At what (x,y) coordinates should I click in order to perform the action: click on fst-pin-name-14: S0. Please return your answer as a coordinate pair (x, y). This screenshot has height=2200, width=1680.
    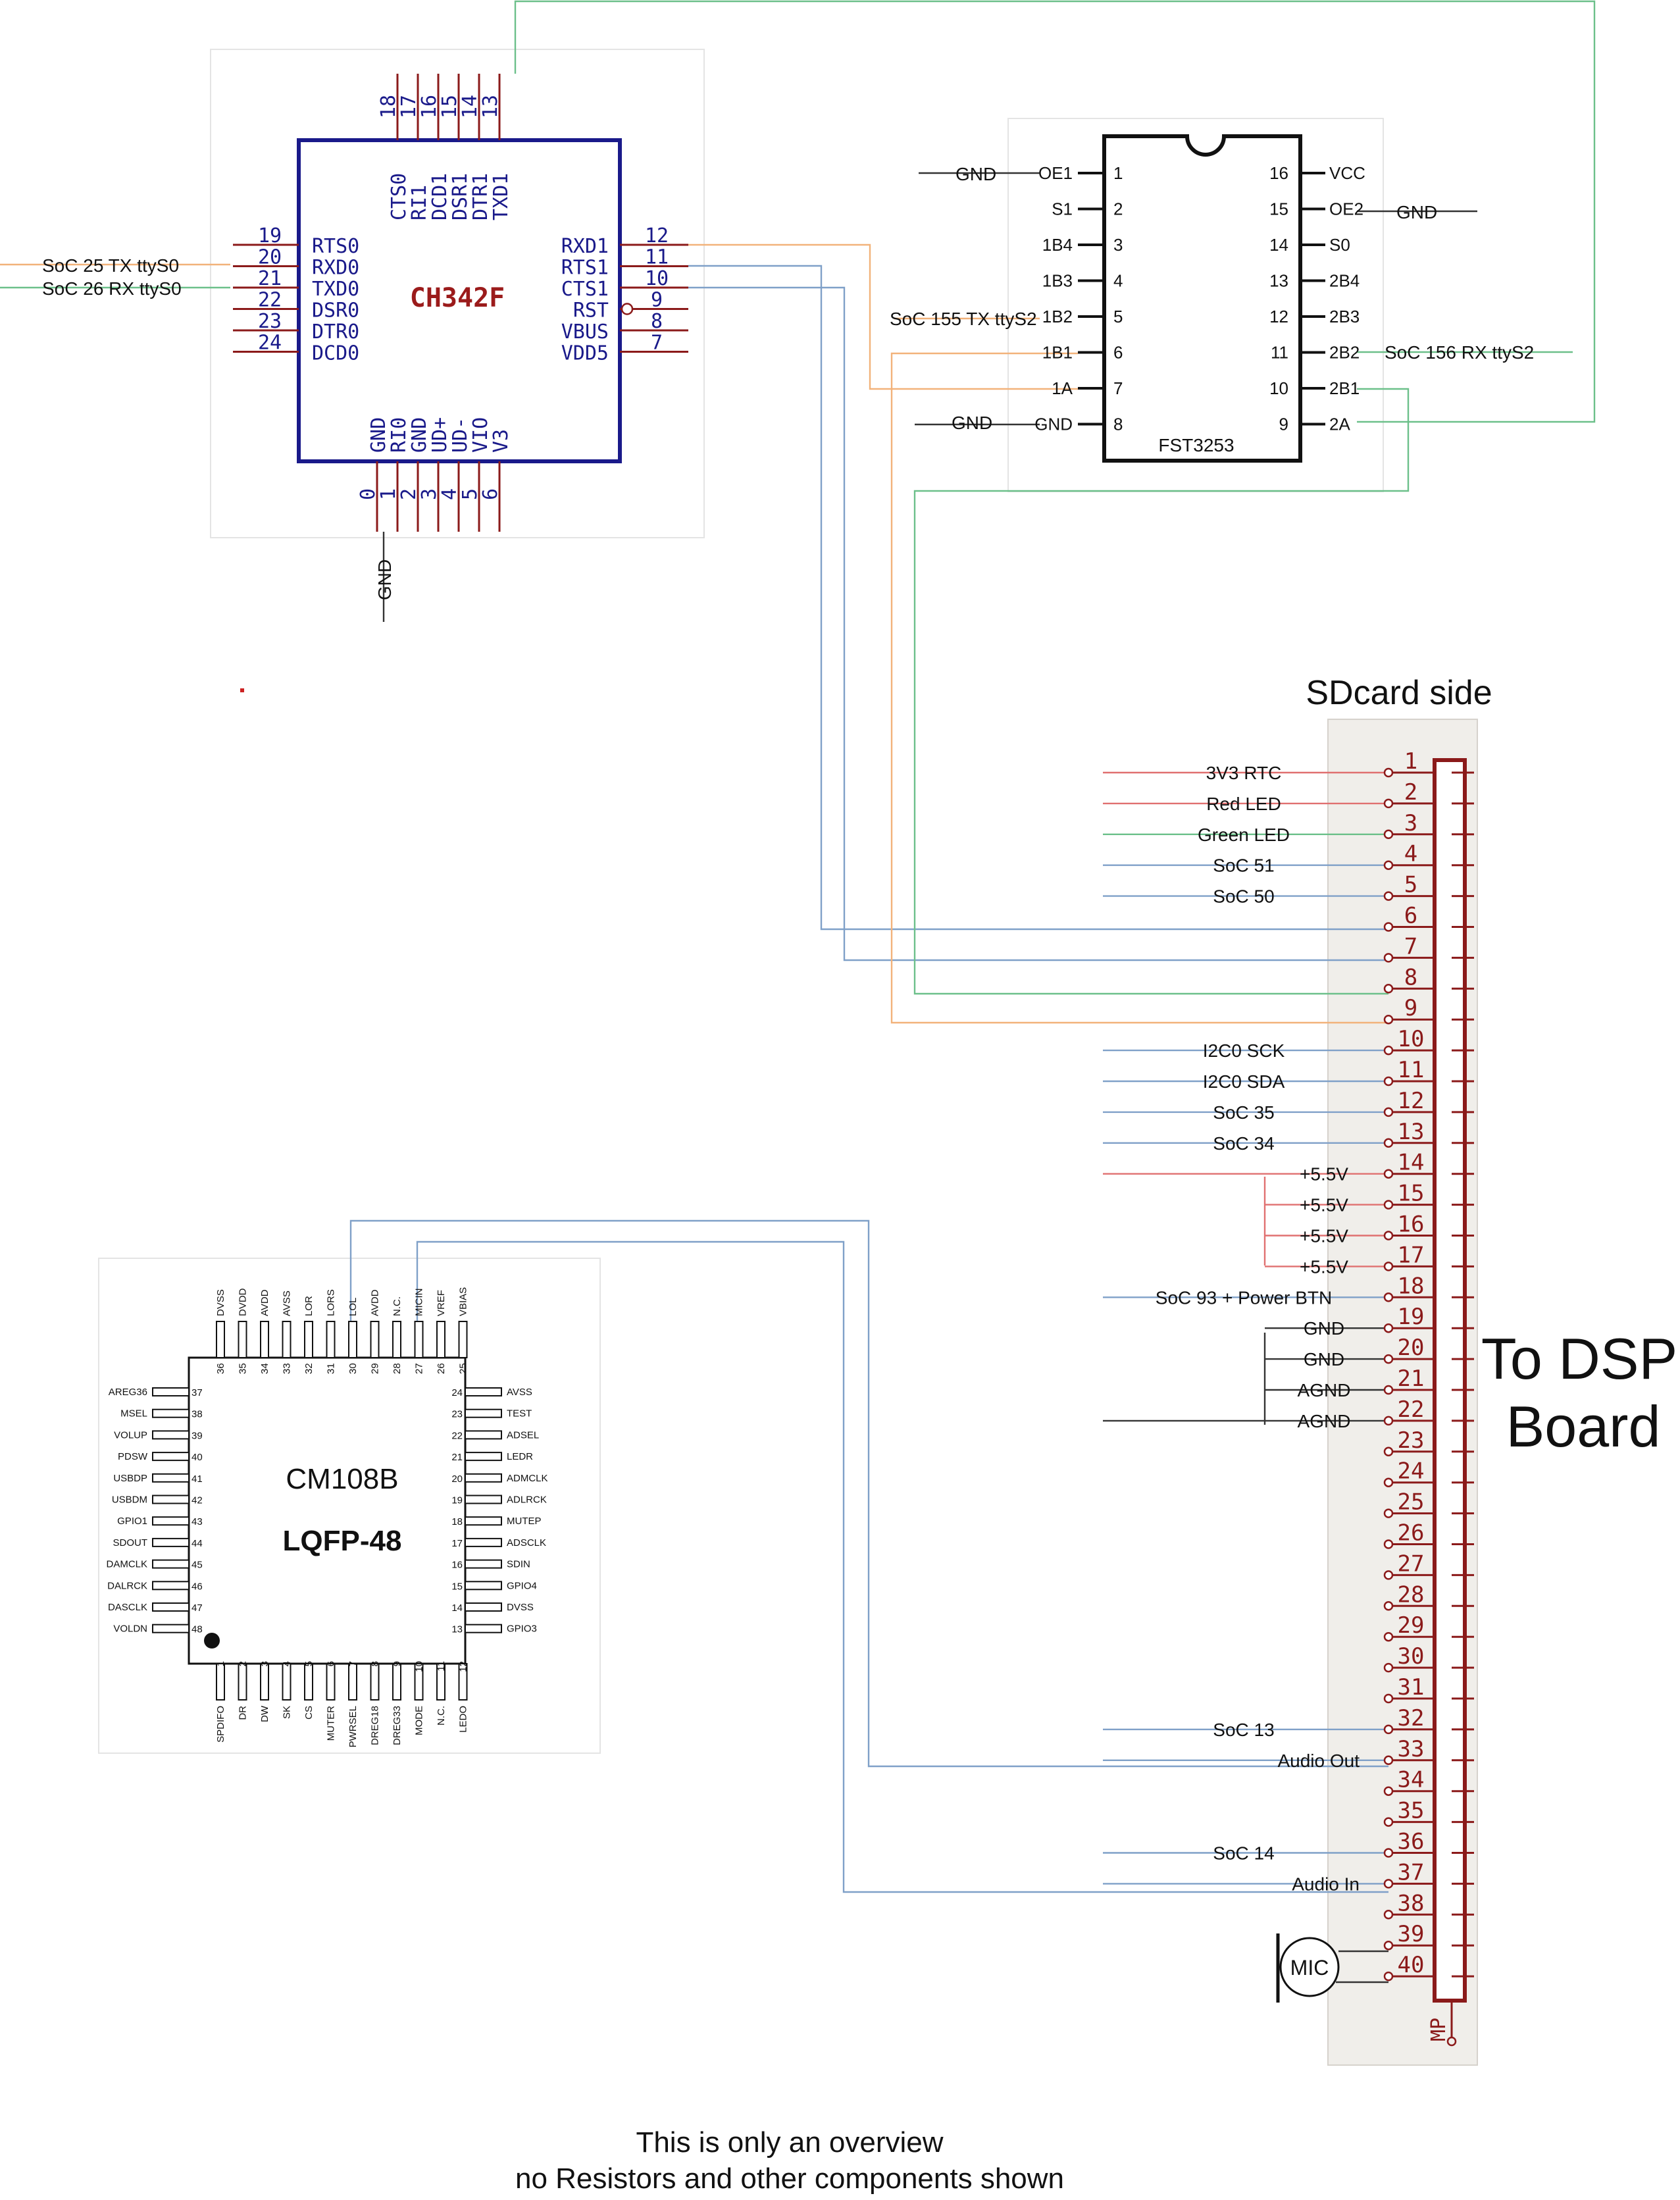
    Looking at the image, I should click on (1339, 245).